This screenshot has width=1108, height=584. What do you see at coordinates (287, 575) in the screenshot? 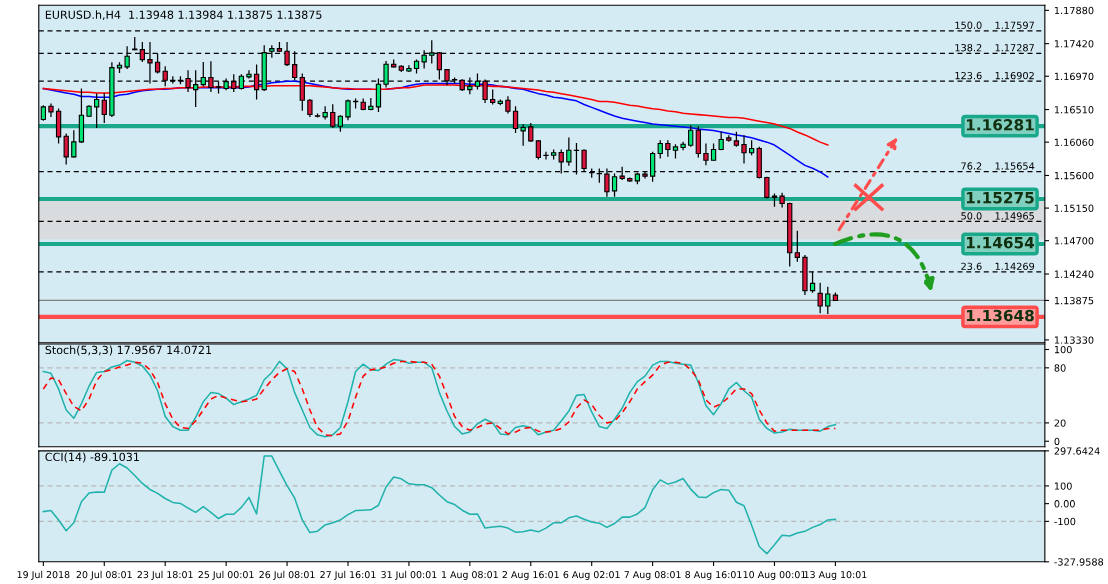
I see `x-tick-label: 26 Jul 08:01` at bounding box center [287, 575].